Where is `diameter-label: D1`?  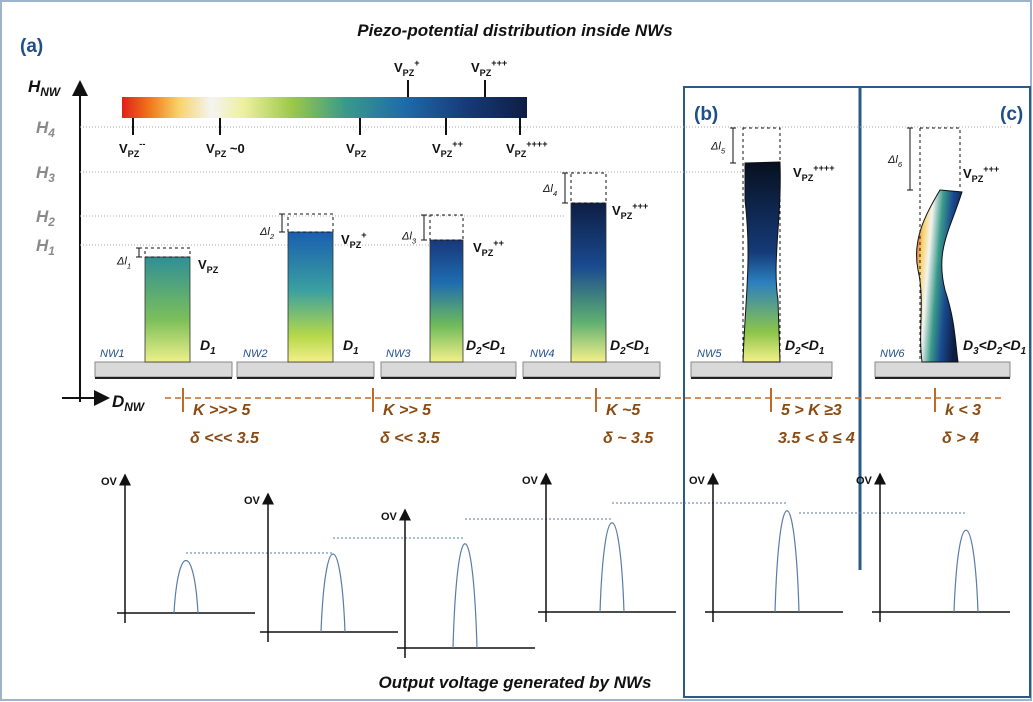 diameter-label: D1 is located at coordinates (208, 347).